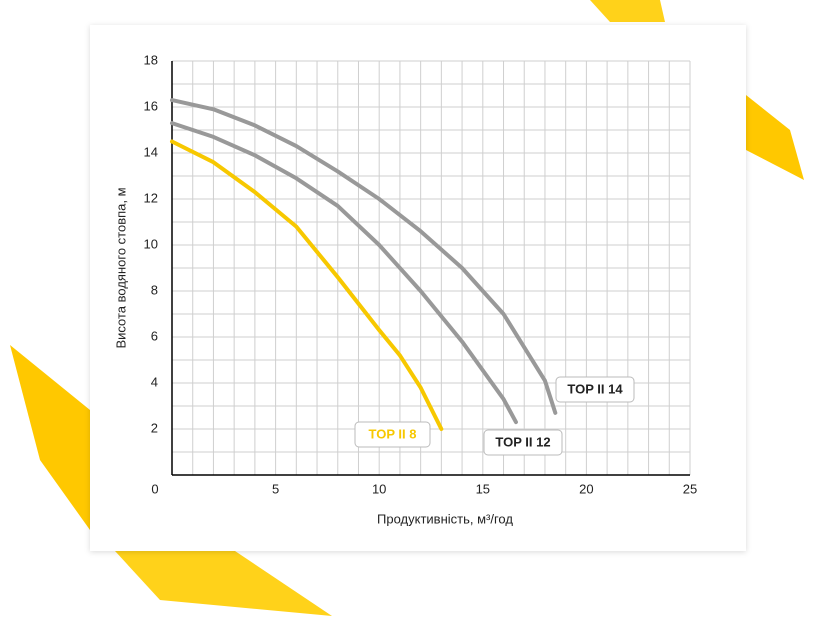 The height and width of the screenshot is (623, 824). I want to click on series-label-text: TOP II 12, so click(522, 441).